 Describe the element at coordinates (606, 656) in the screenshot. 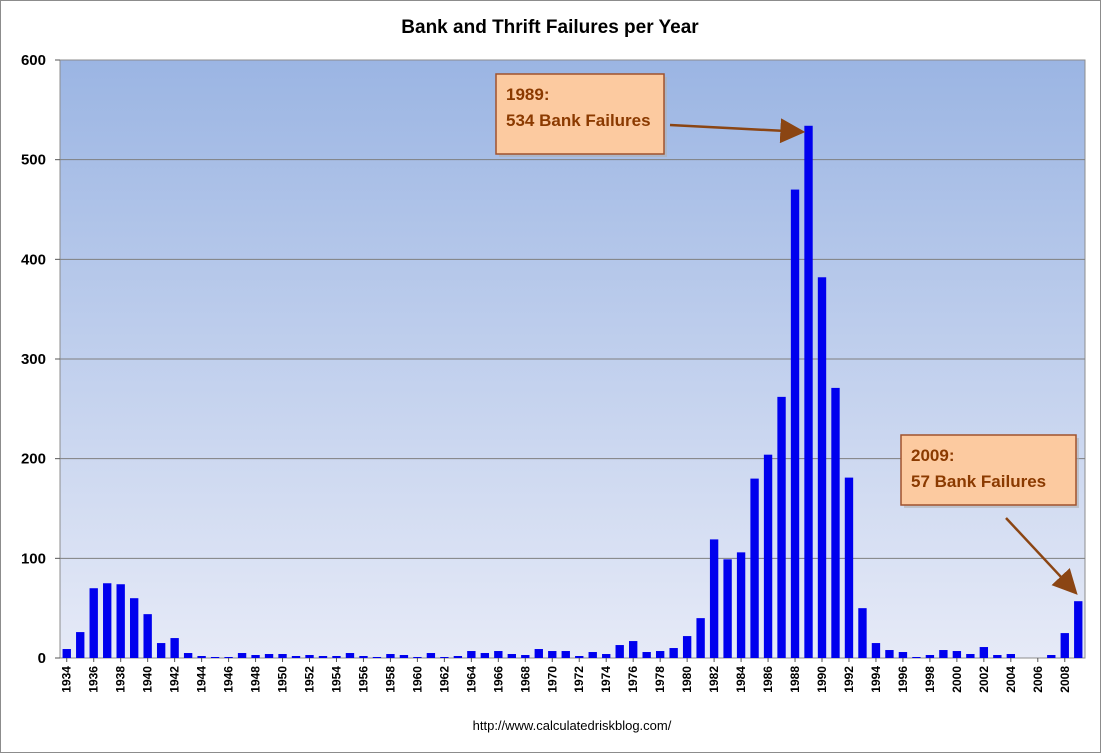

I see `bar-1974` at that location.